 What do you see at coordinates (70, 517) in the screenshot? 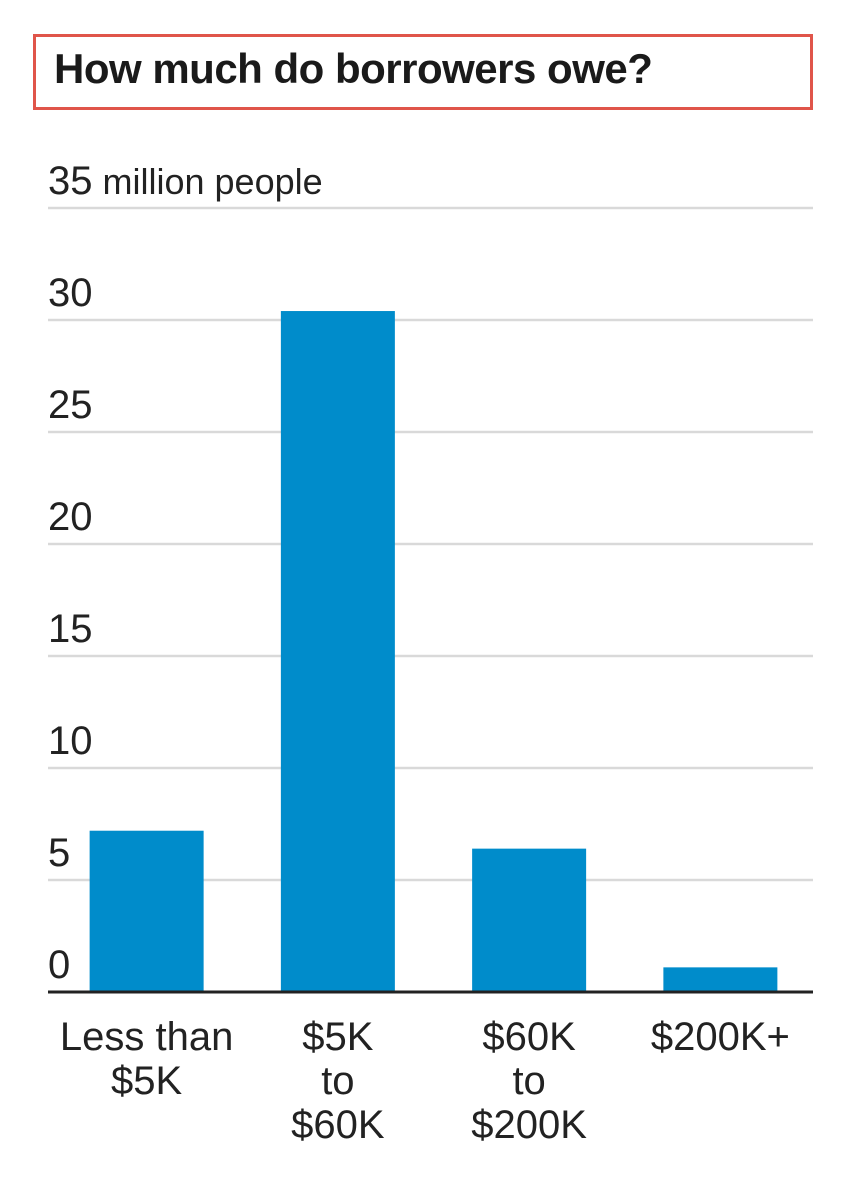
I see `y-tick-label: 20` at bounding box center [70, 517].